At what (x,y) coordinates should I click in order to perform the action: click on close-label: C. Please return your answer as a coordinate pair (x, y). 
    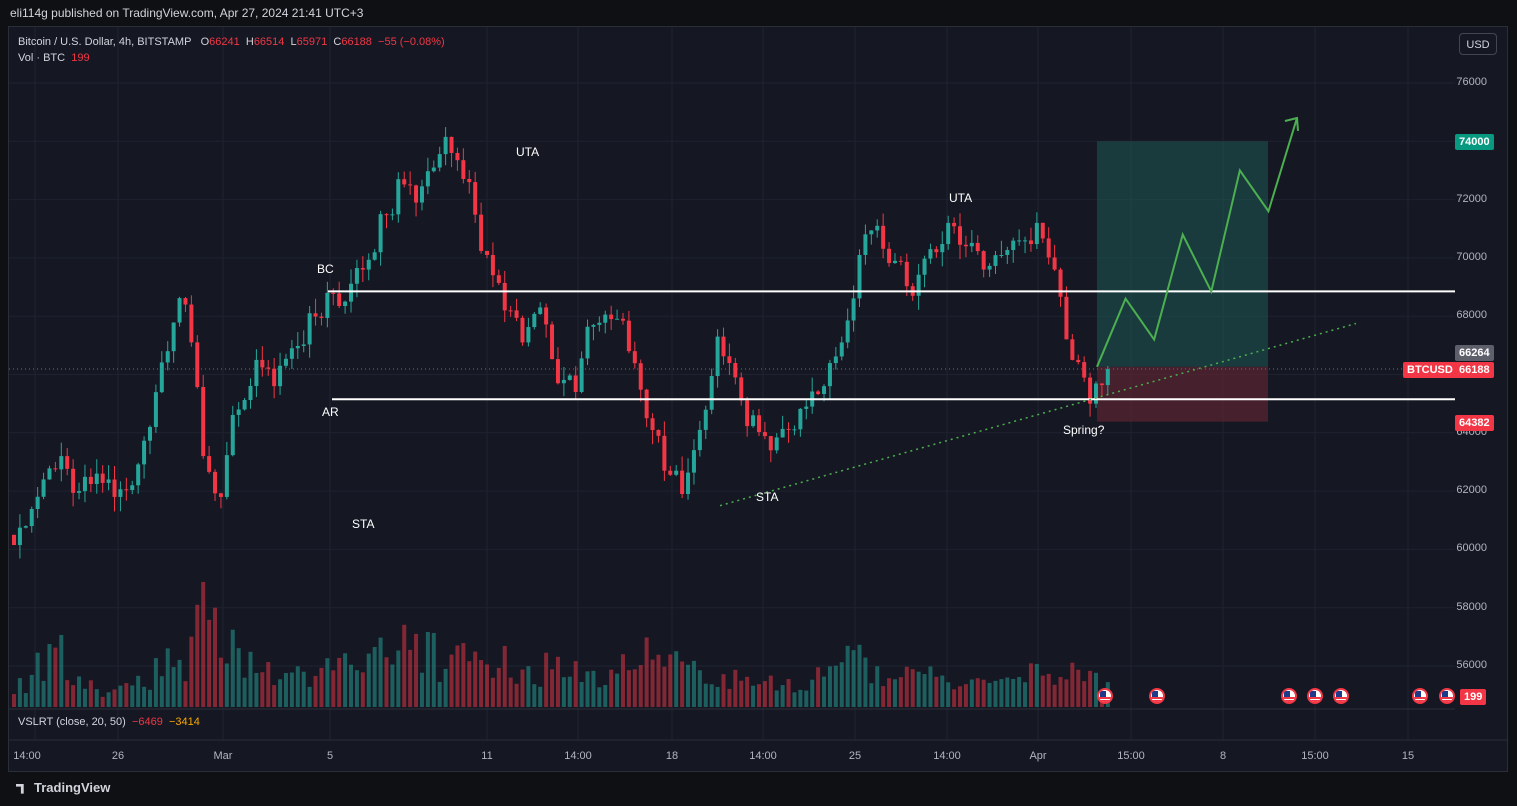
    Looking at the image, I should click on (337, 42).